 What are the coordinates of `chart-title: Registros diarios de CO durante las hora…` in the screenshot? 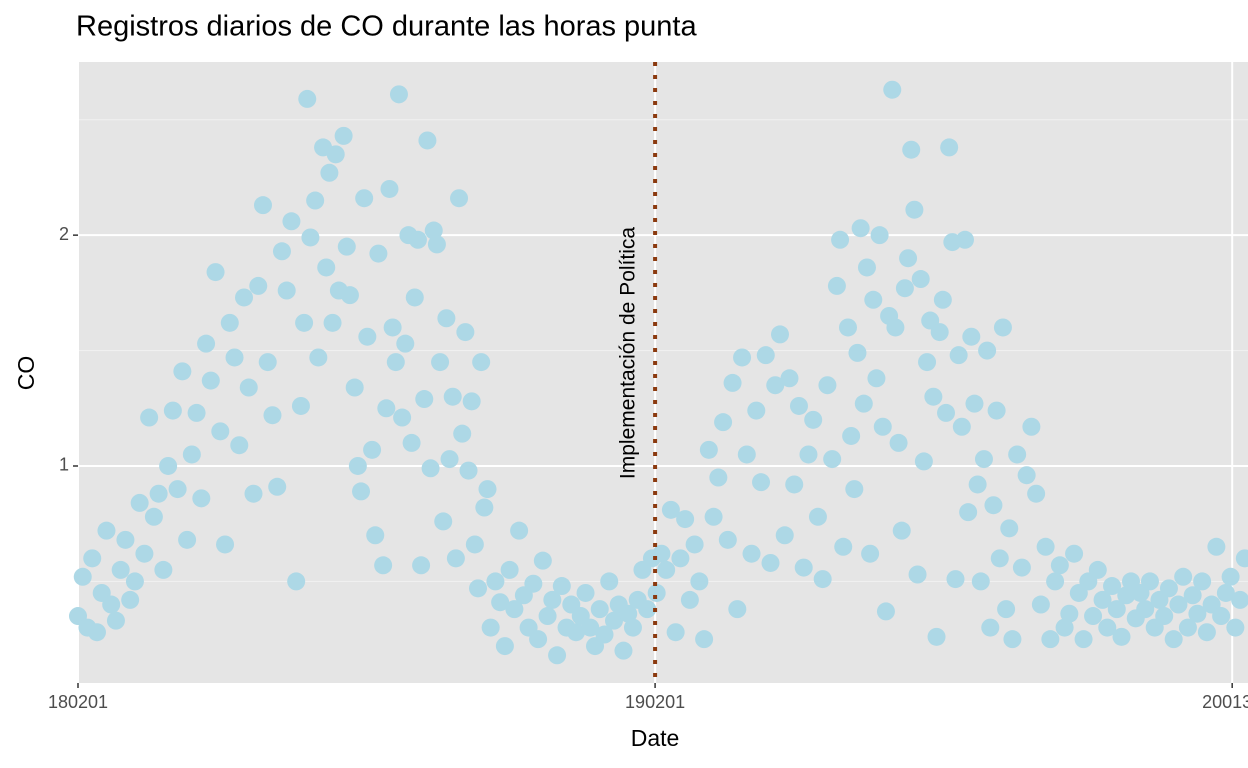 It's located at (386, 27).